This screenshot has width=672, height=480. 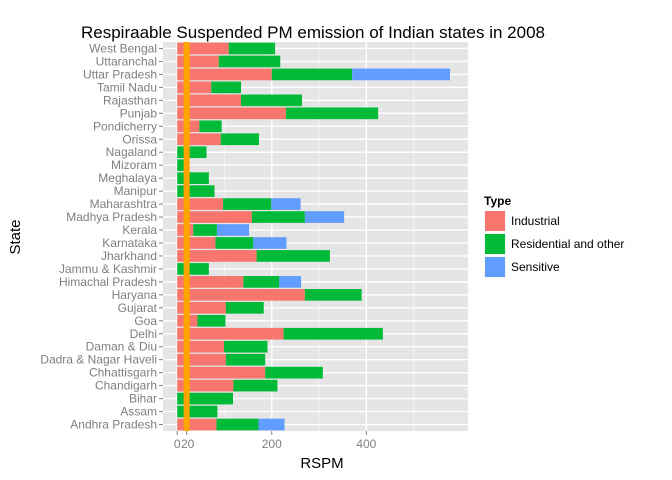 I want to click on y-tick-label: Nagaland, so click(x=131, y=152).